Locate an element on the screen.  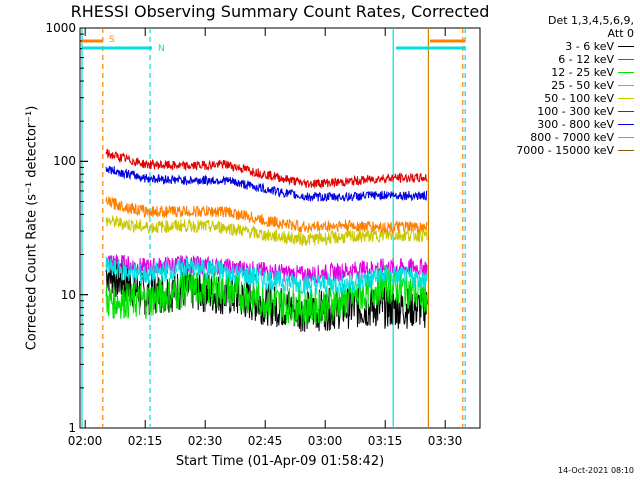
legend-label: 12 - 25 keV is located at coordinates (582, 72).